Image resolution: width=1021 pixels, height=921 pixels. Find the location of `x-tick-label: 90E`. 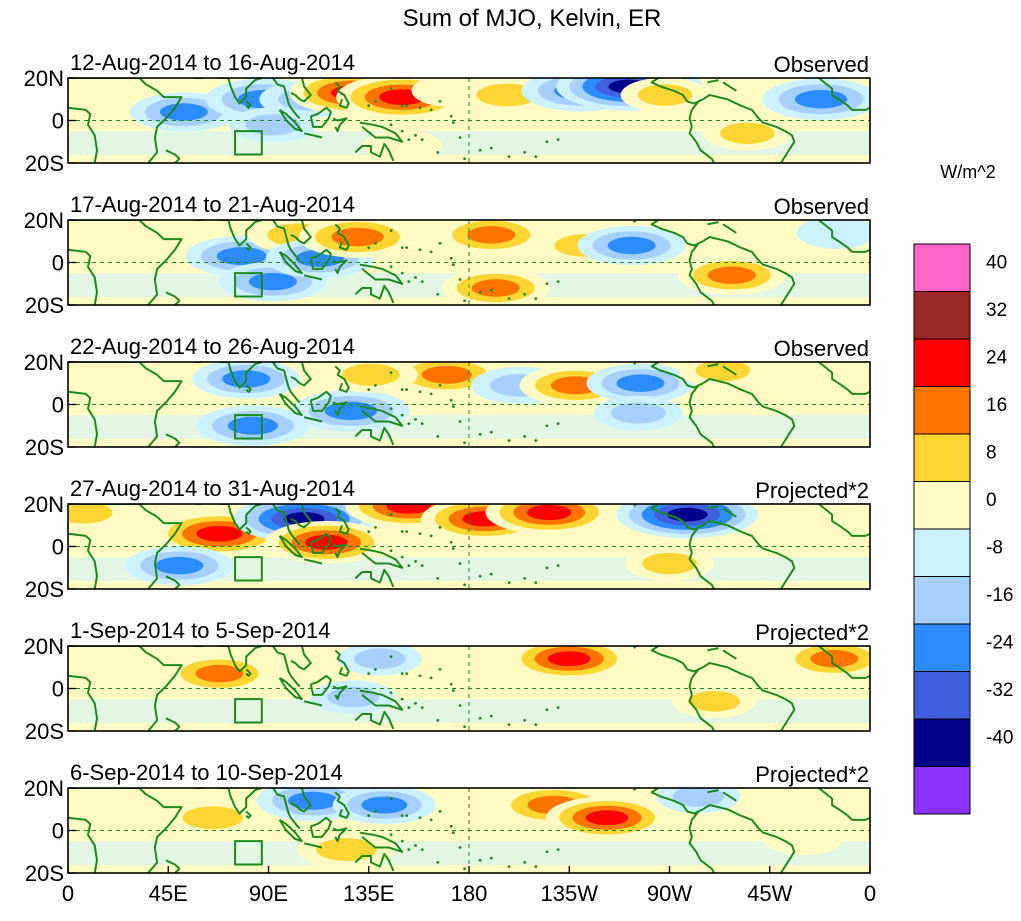

x-tick-label: 90E is located at coordinates (268, 893).